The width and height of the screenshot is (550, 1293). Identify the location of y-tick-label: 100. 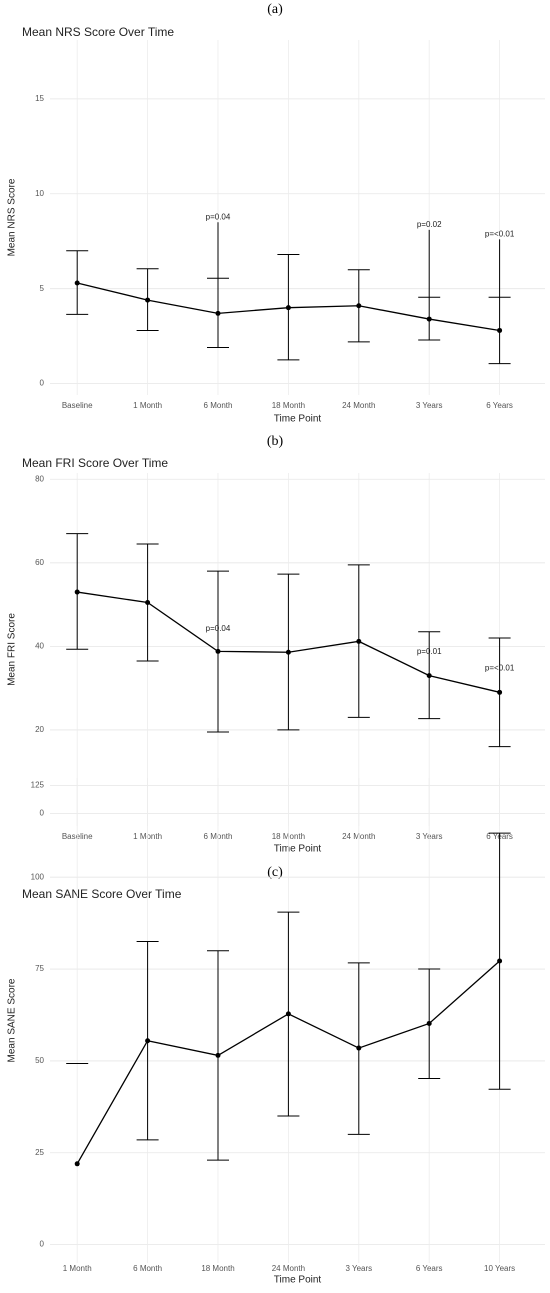
(38, 876).